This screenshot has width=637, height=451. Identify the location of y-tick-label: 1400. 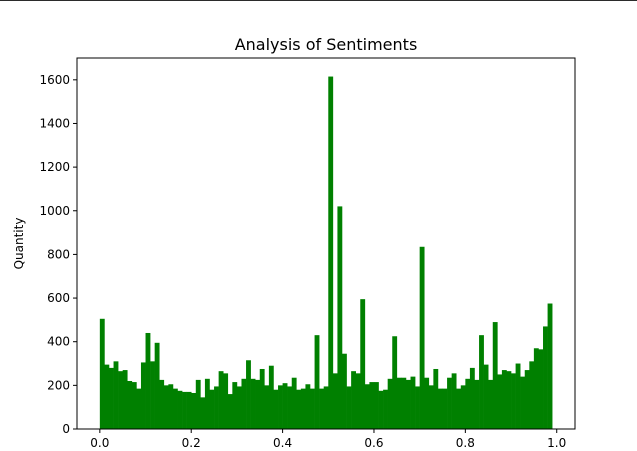
(54, 123).